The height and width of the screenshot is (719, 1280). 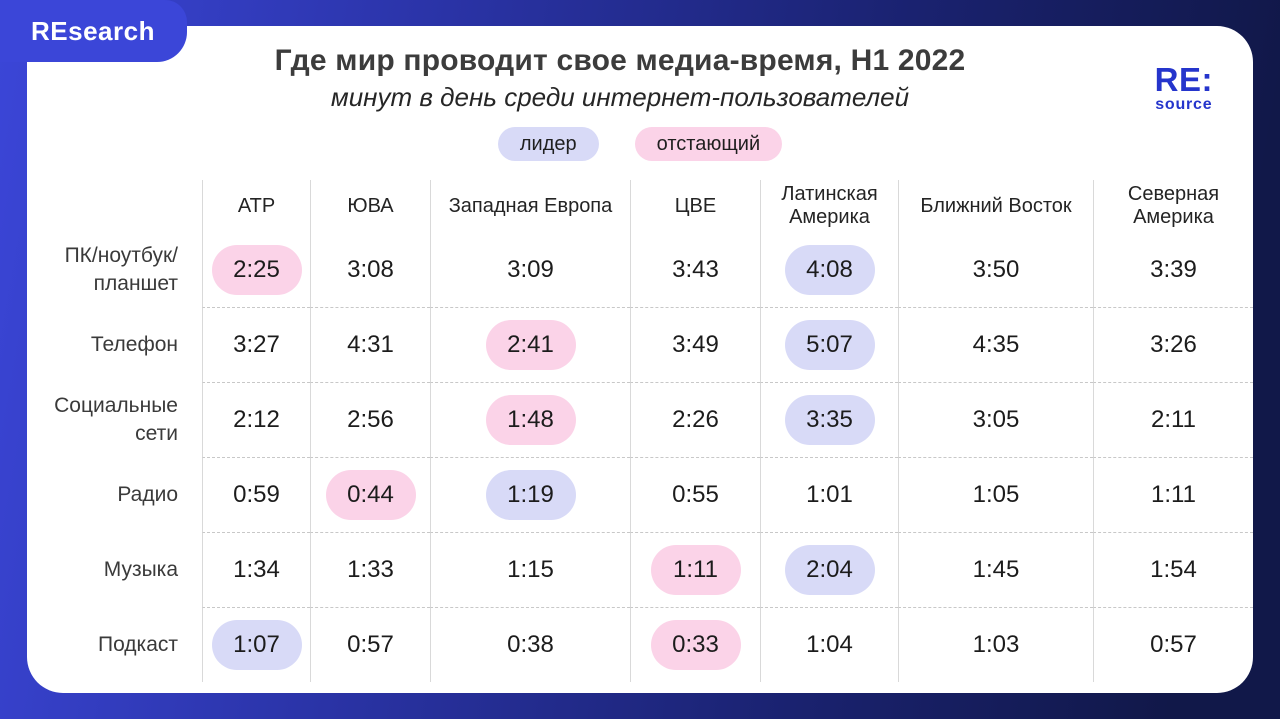 I want to click on table-cell: 1:34, so click(x=256, y=569).